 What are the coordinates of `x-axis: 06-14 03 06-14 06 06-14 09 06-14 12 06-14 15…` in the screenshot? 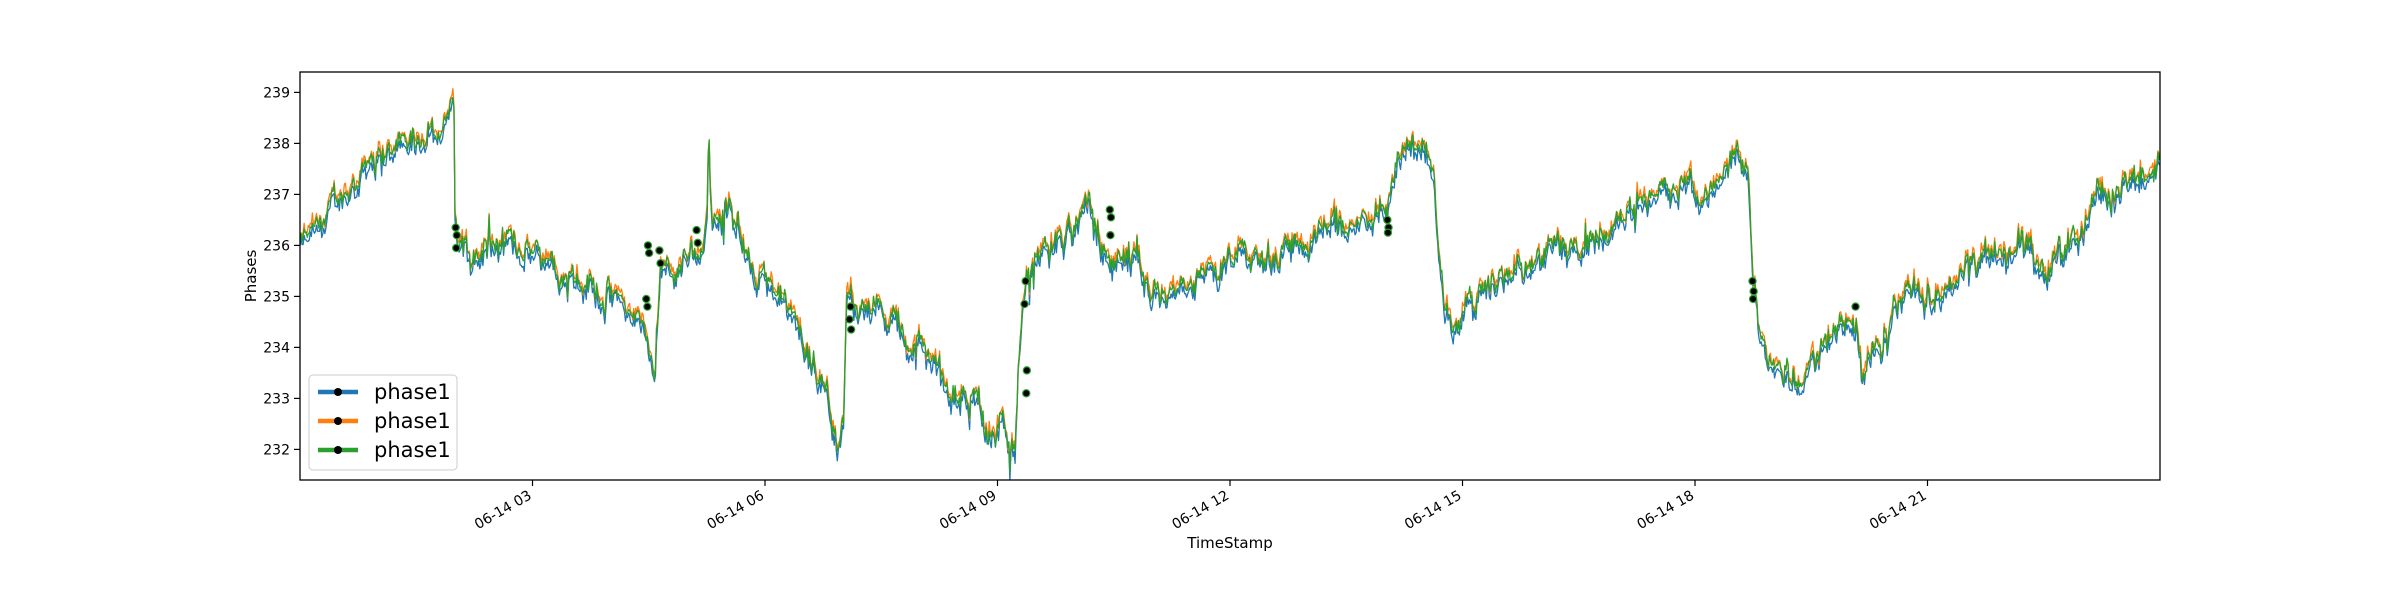 It's located at (1201, 506).